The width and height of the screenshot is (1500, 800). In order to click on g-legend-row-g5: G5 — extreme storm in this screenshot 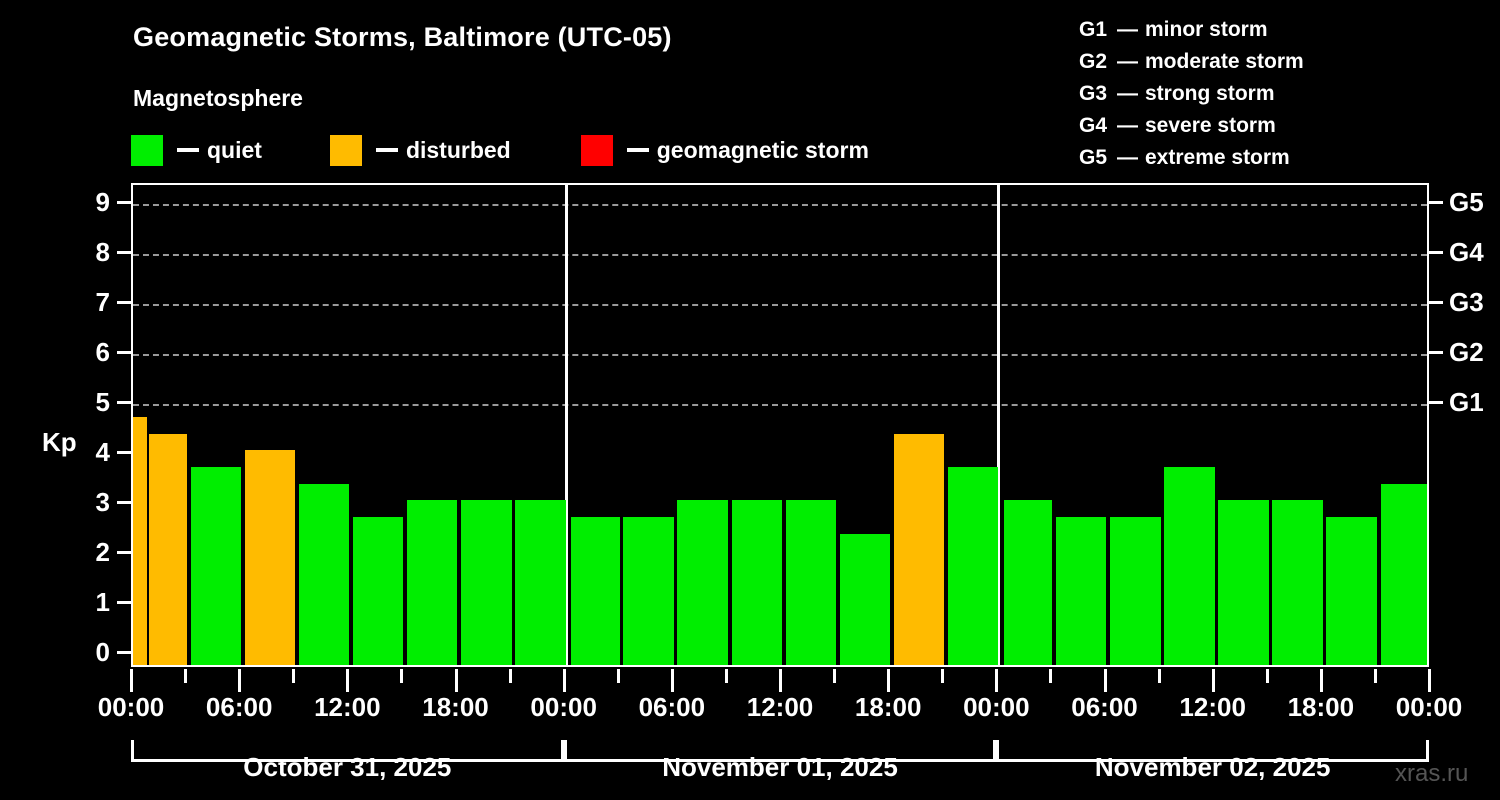, I will do `click(1191, 158)`.